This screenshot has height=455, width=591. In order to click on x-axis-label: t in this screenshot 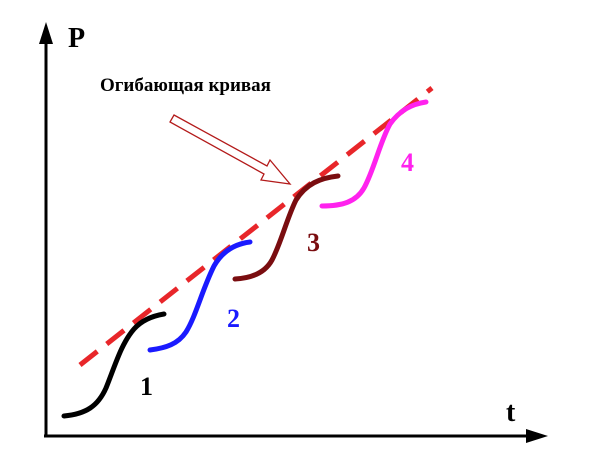, I will do `click(511, 412)`.